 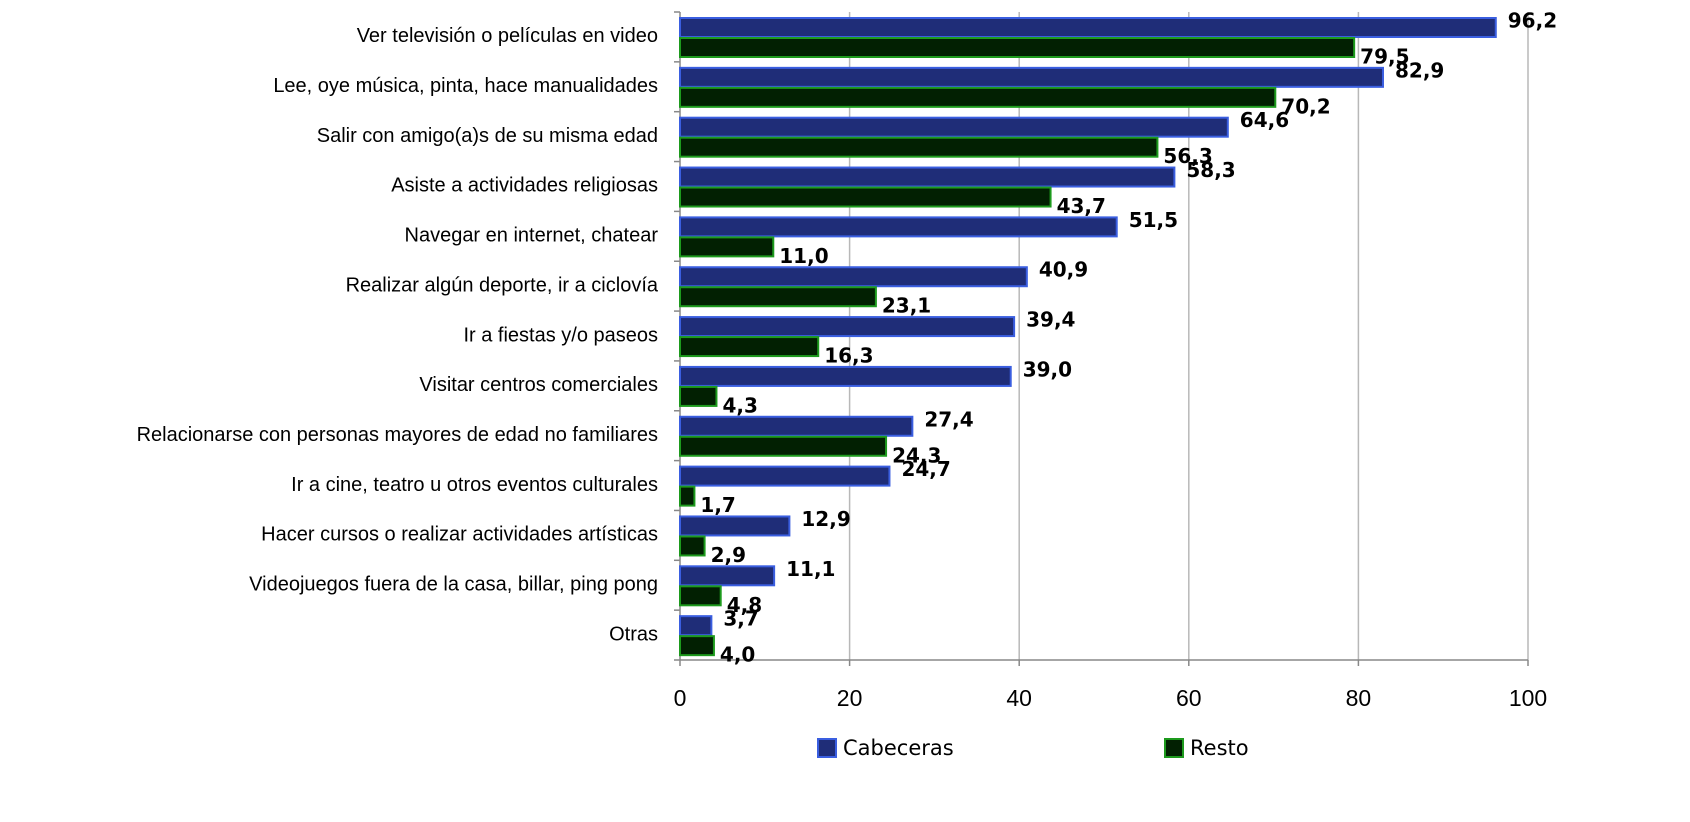 What do you see at coordinates (532, 236) in the screenshot?
I see `y-tick-label: Navegar en internet, chatear` at bounding box center [532, 236].